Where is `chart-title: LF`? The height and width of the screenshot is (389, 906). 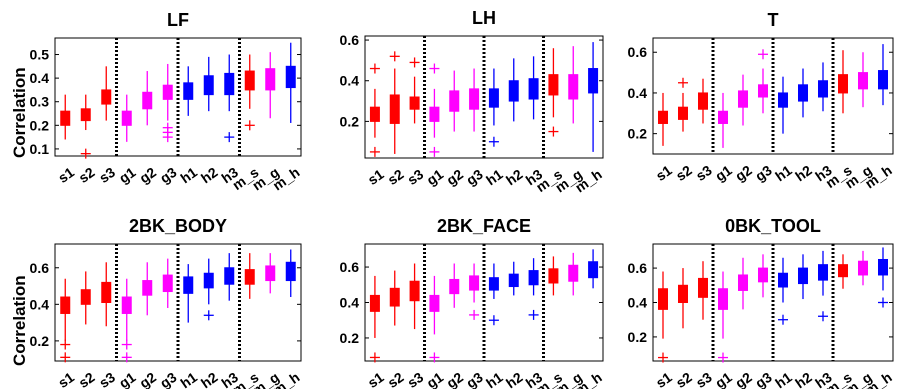
chart-title: LF is located at coordinates (178, 20).